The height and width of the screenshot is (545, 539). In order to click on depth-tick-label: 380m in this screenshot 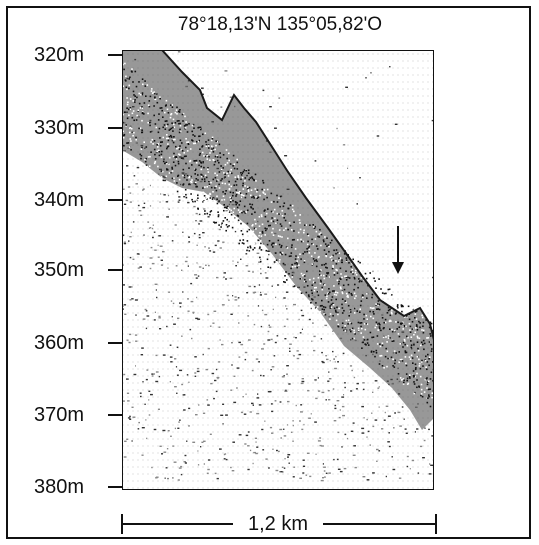, I will do `click(58, 487)`.